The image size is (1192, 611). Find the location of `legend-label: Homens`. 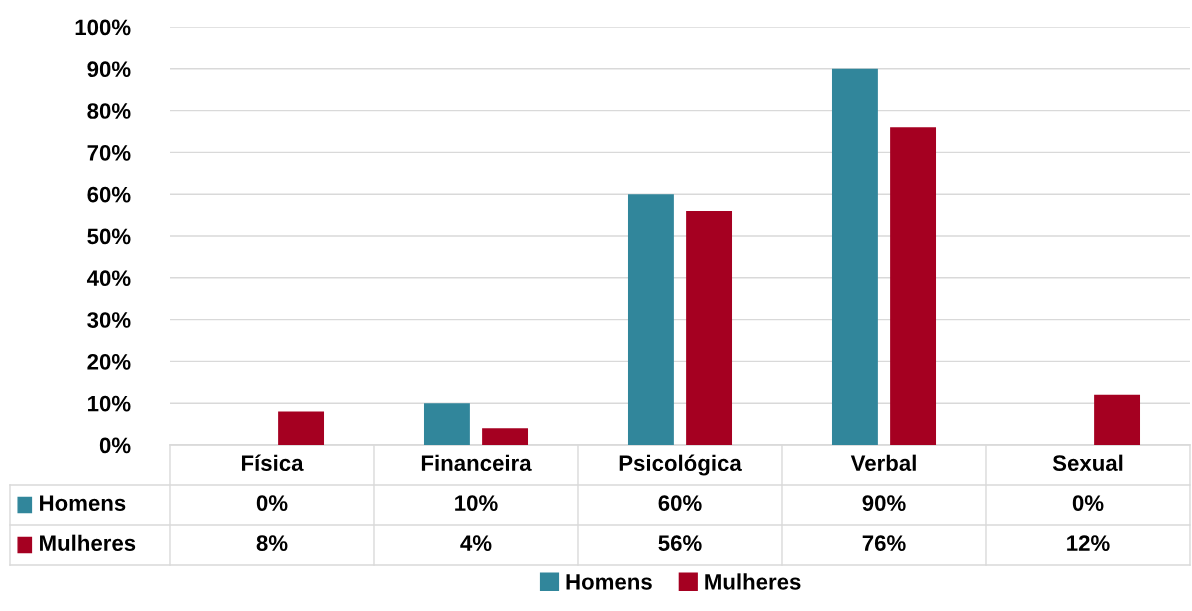

legend-label: Homens is located at coordinates (609, 582).